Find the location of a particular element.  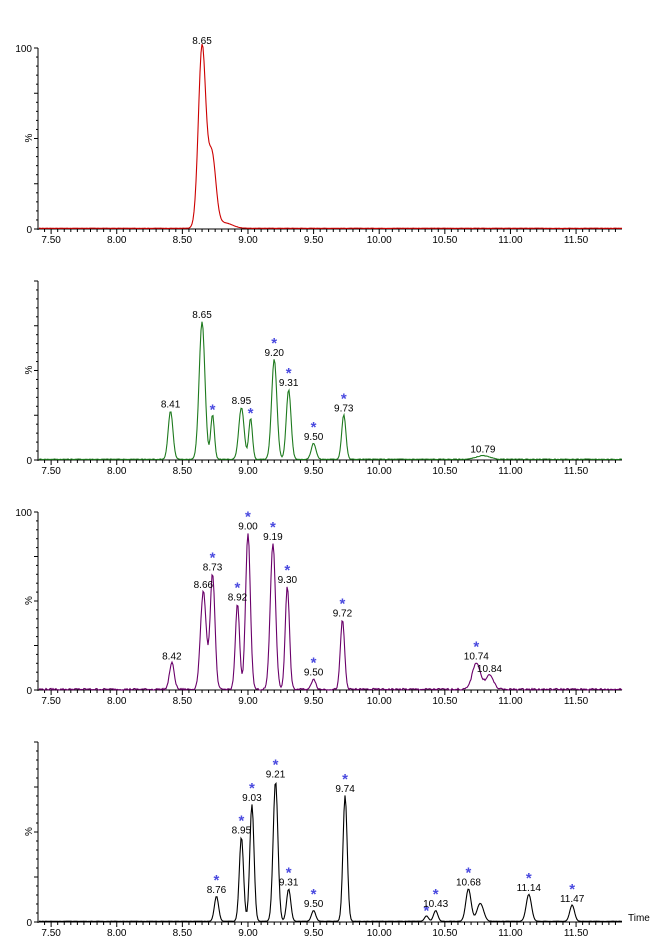

peak-label: 8.41 is located at coordinates (171, 405).